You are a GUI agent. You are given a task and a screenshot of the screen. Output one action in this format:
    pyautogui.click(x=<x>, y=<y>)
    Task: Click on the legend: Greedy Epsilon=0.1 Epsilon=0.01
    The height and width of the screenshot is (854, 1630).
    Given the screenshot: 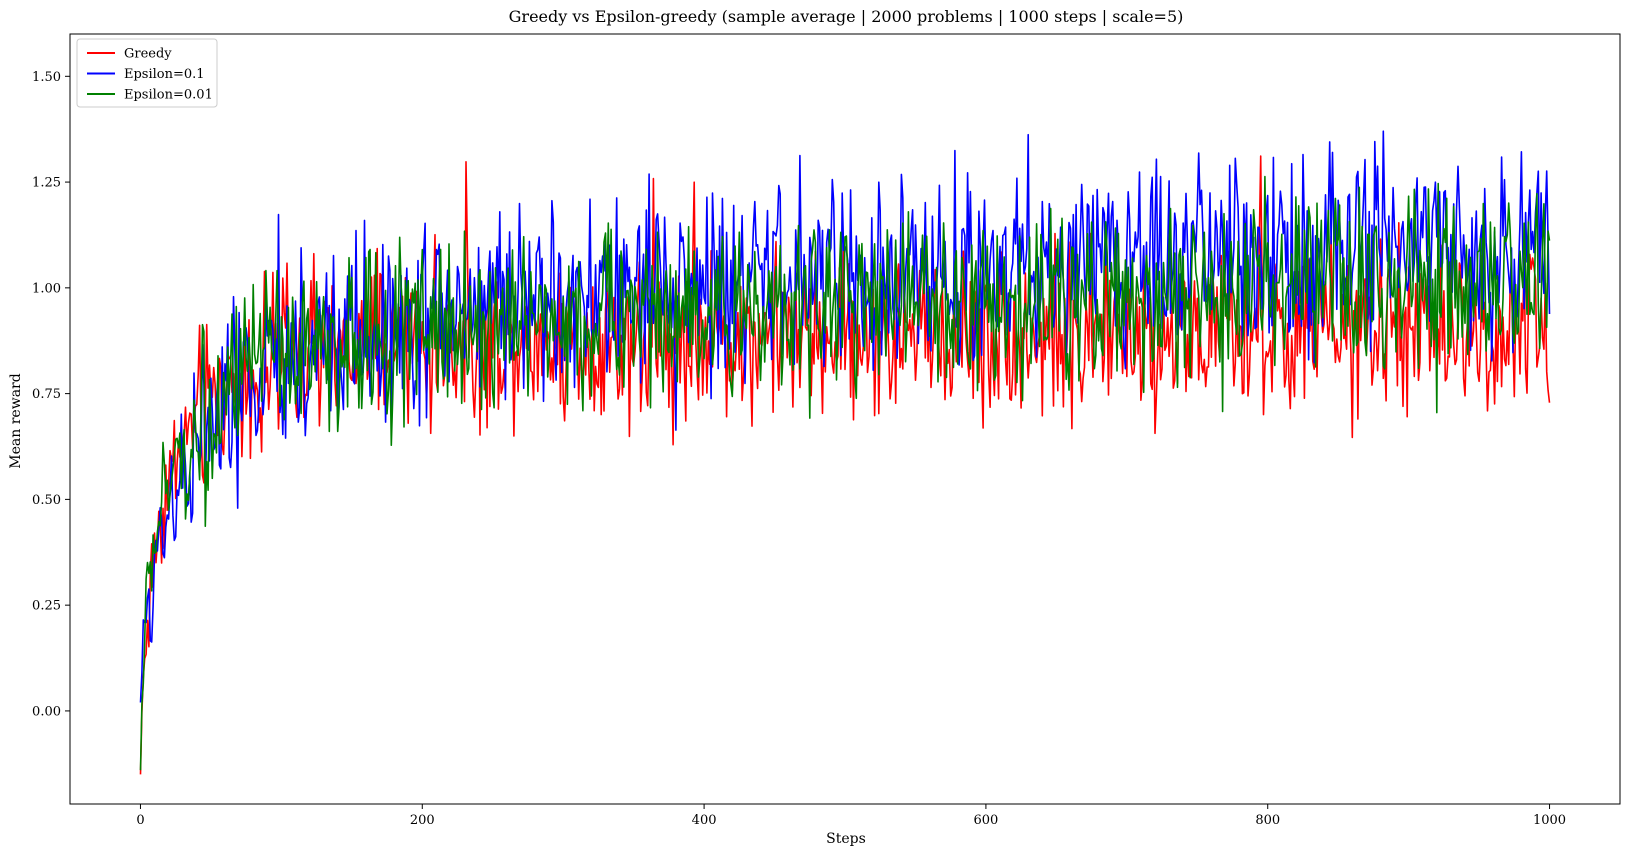 What is the action you would take?
    pyautogui.click(x=147, y=73)
    